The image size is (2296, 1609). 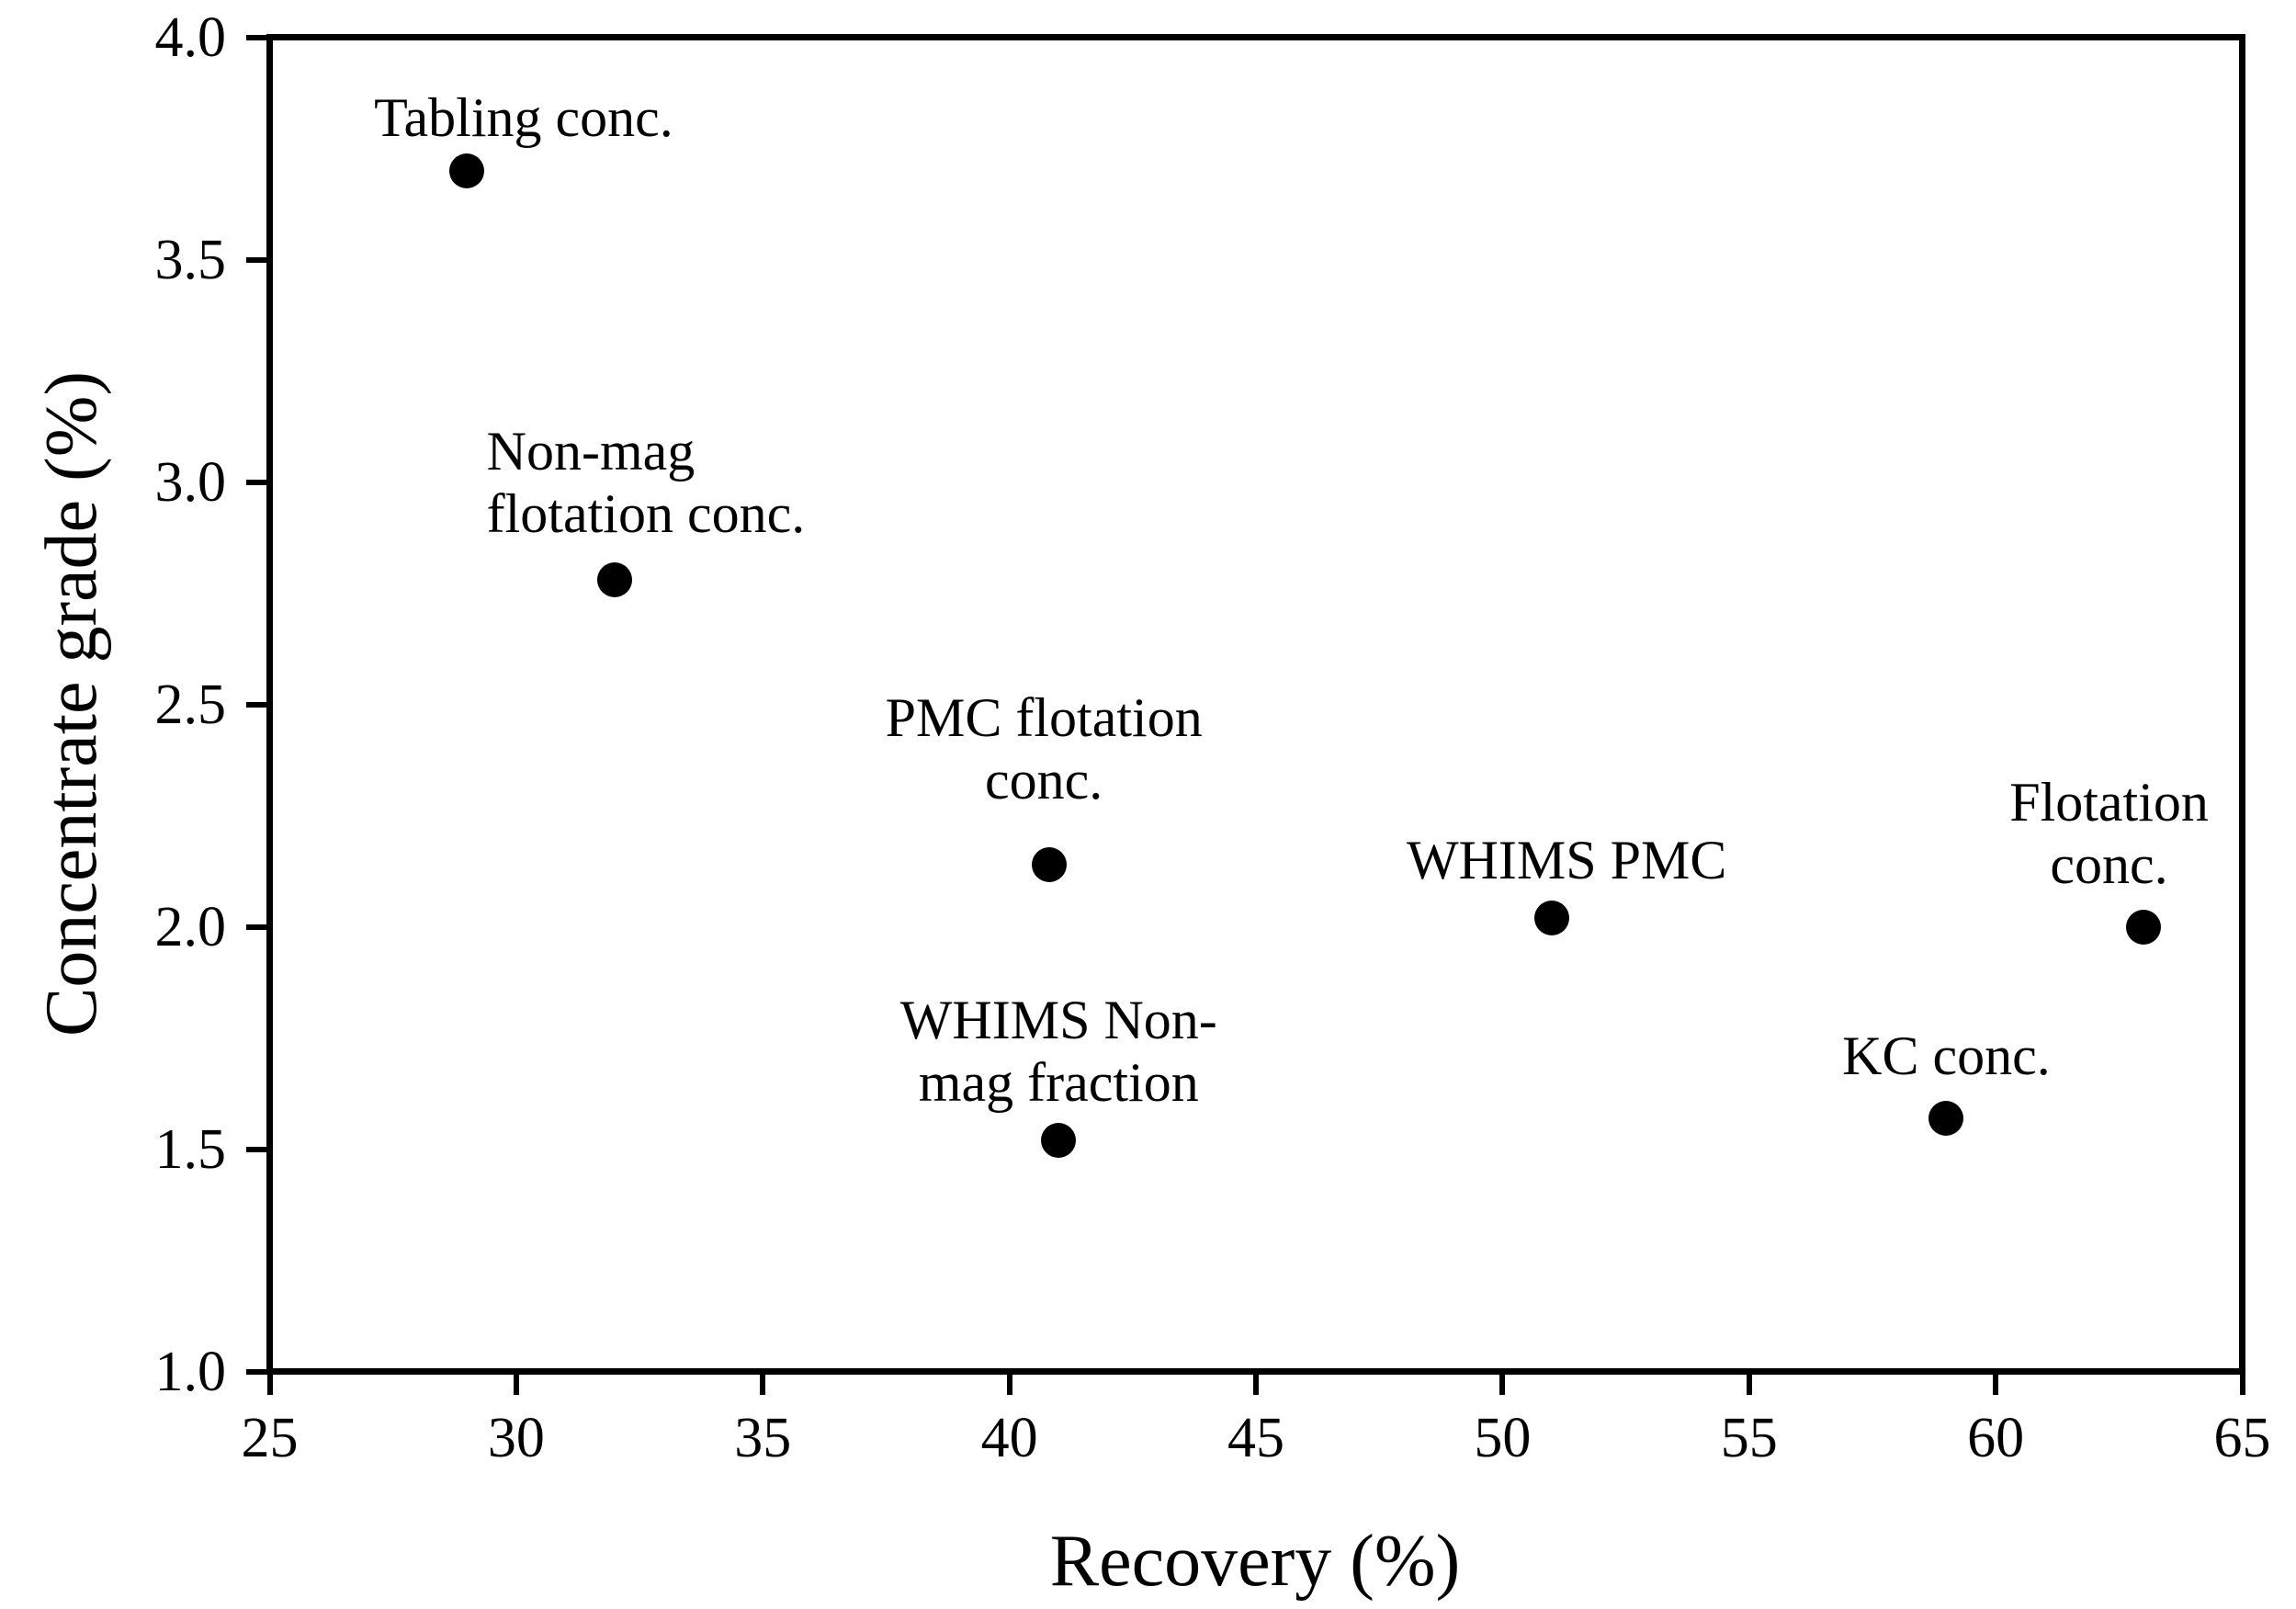 I want to click on point-label-flotation-conc: Flotation conc., so click(x=2109, y=833).